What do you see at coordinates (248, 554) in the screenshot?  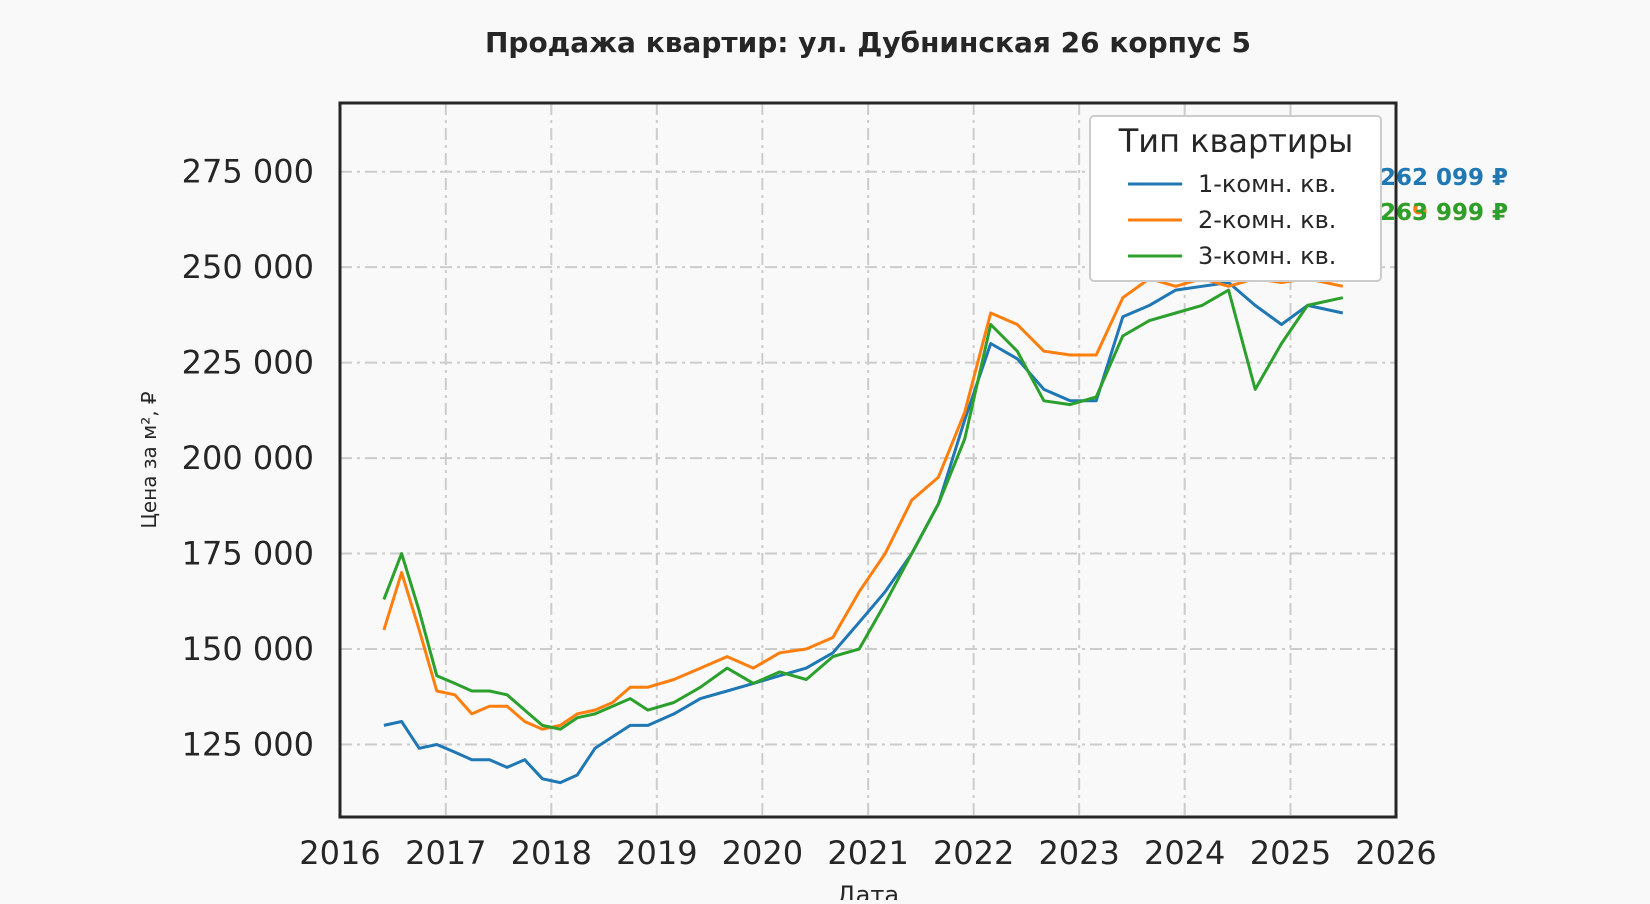 I see `y-tick-label: 175 000` at bounding box center [248, 554].